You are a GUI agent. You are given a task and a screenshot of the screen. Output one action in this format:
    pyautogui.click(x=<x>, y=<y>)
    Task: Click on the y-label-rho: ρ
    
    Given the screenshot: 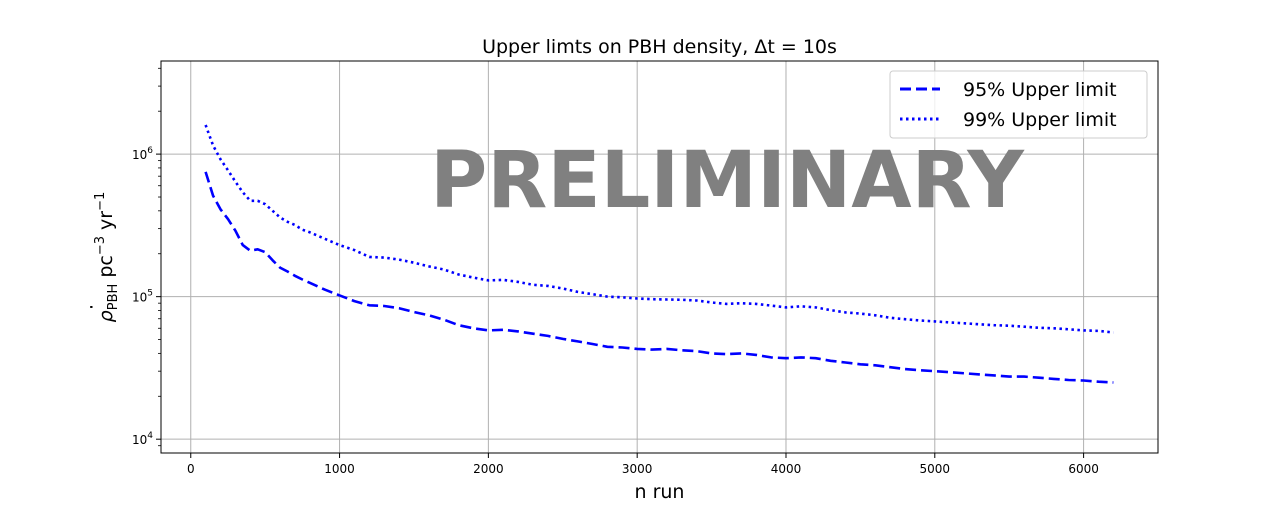 What is the action you would take?
    pyautogui.click(x=106, y=316)
    